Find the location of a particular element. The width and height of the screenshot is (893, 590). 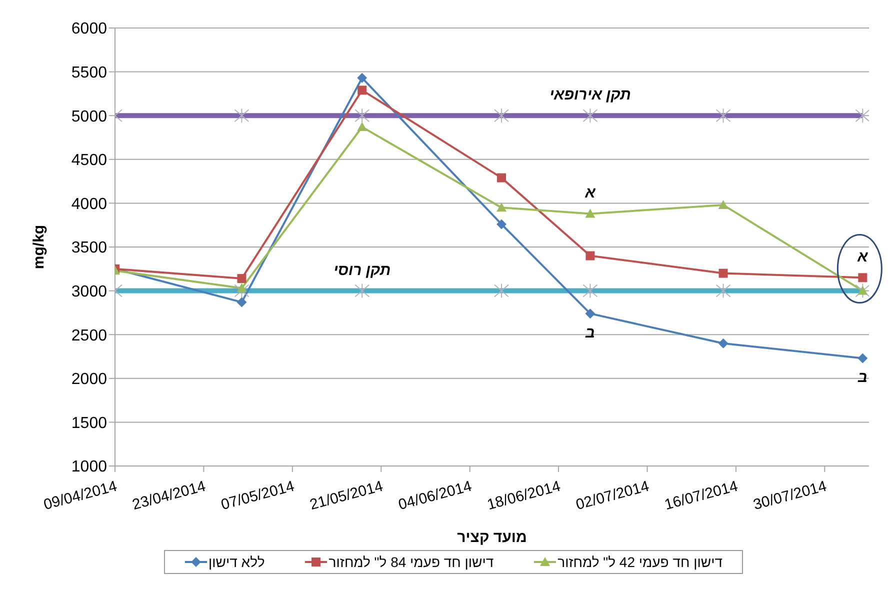

y-tick-label: 1500 is located at coordinates (89, 423).